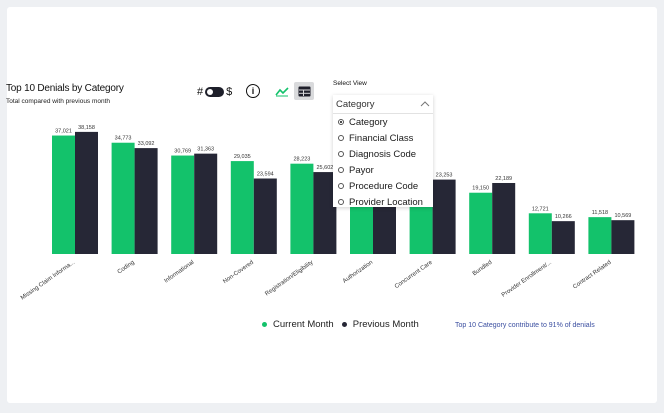  Describe the element at coordinates (205, 150) in the screenshot. I see `data-label: 31,363` at that location.